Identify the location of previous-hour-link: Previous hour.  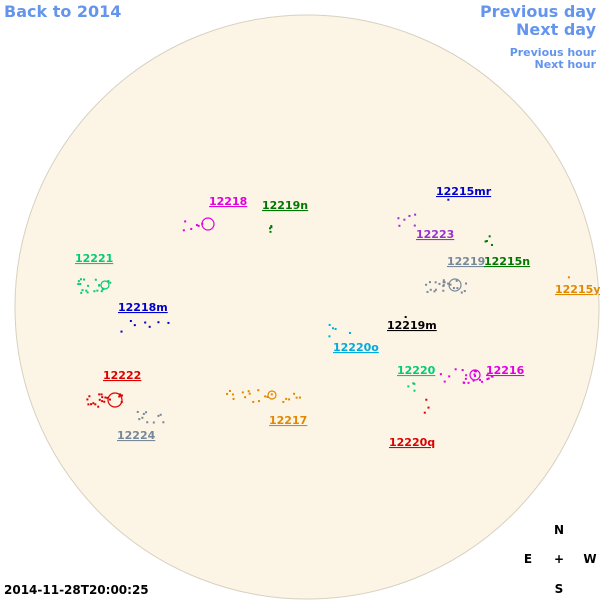
(553, 52).